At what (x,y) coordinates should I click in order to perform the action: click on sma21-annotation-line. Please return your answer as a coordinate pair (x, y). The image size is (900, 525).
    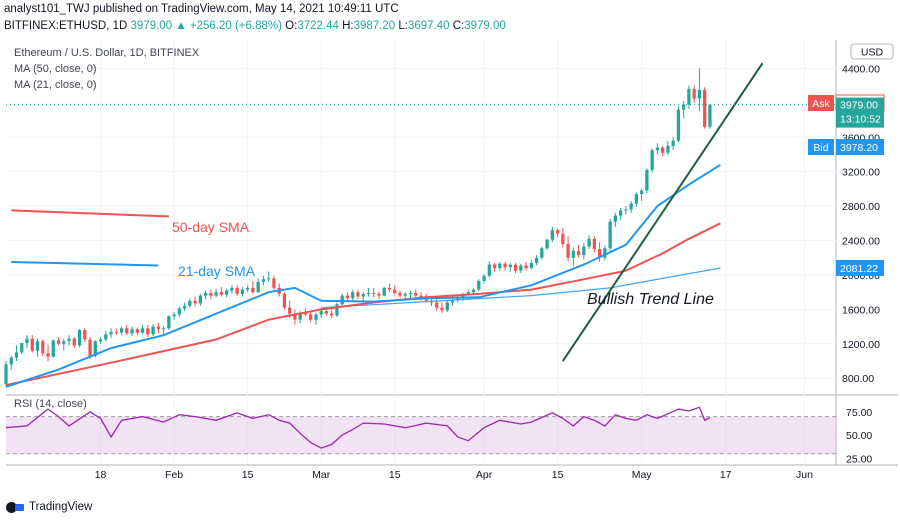
    Looking at the image, I should click on (85, 264).